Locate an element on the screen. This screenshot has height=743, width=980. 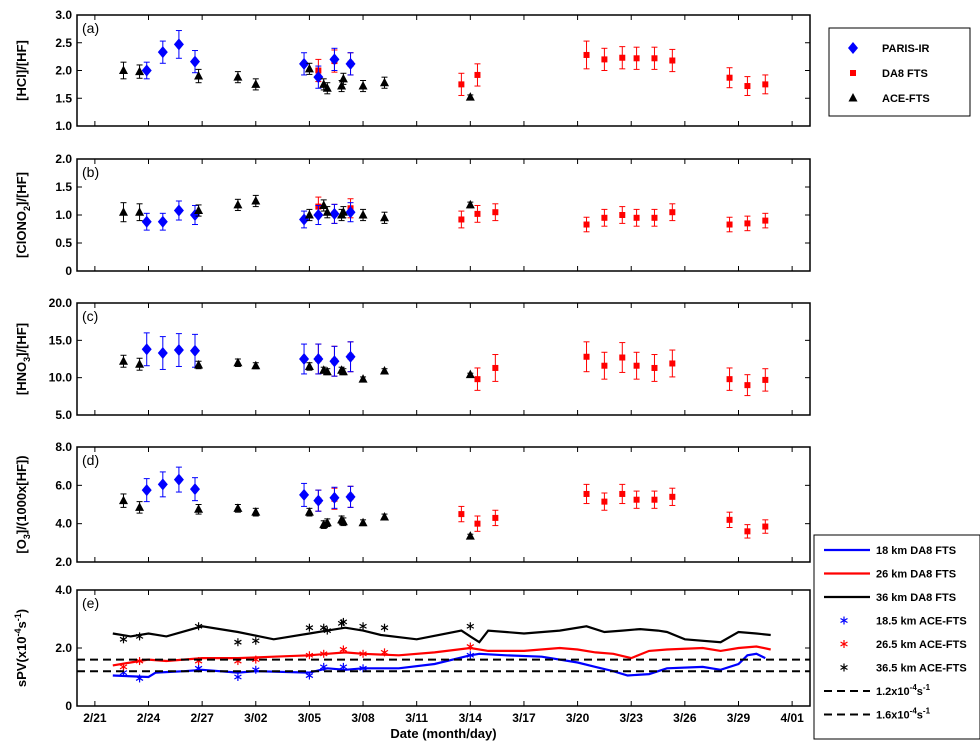
y-label-sup: -4 is located at coordinates (18, 632).